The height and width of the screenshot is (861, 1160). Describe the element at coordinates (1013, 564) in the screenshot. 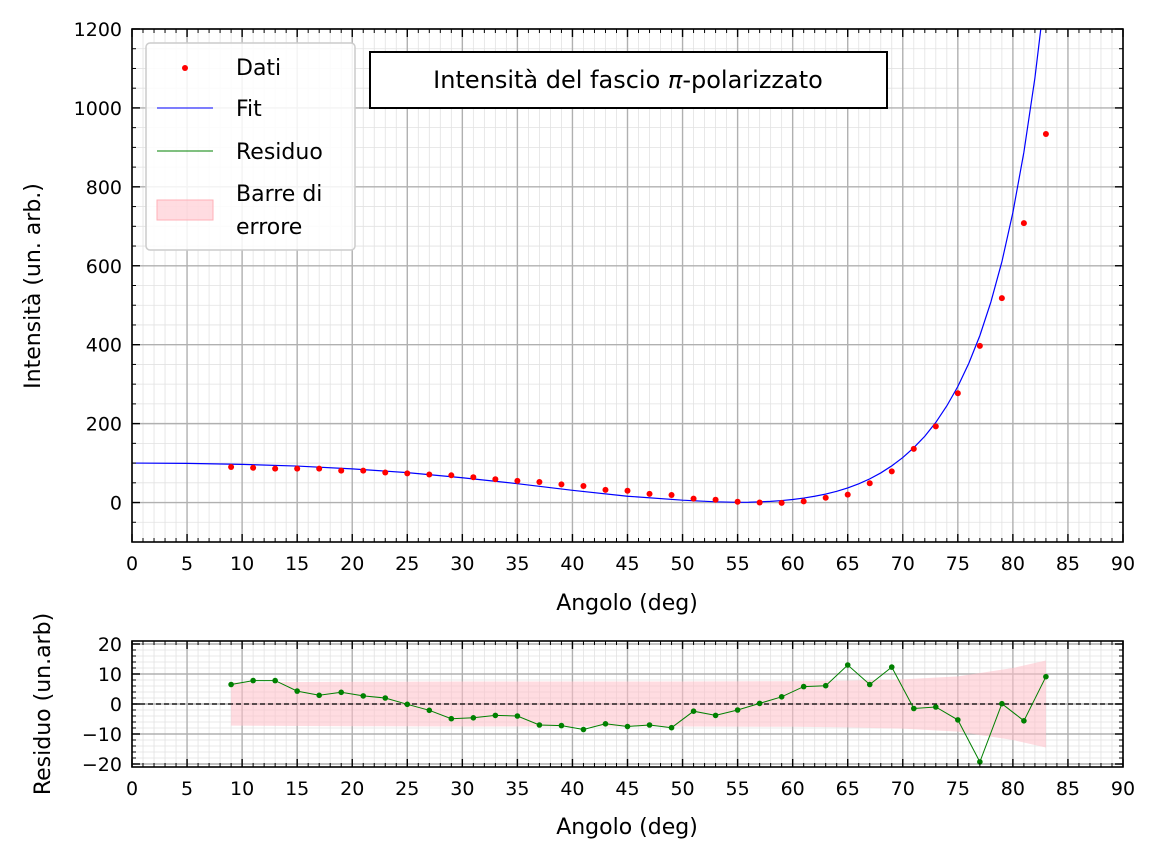

I see `x-tick-label: 80` at that location.